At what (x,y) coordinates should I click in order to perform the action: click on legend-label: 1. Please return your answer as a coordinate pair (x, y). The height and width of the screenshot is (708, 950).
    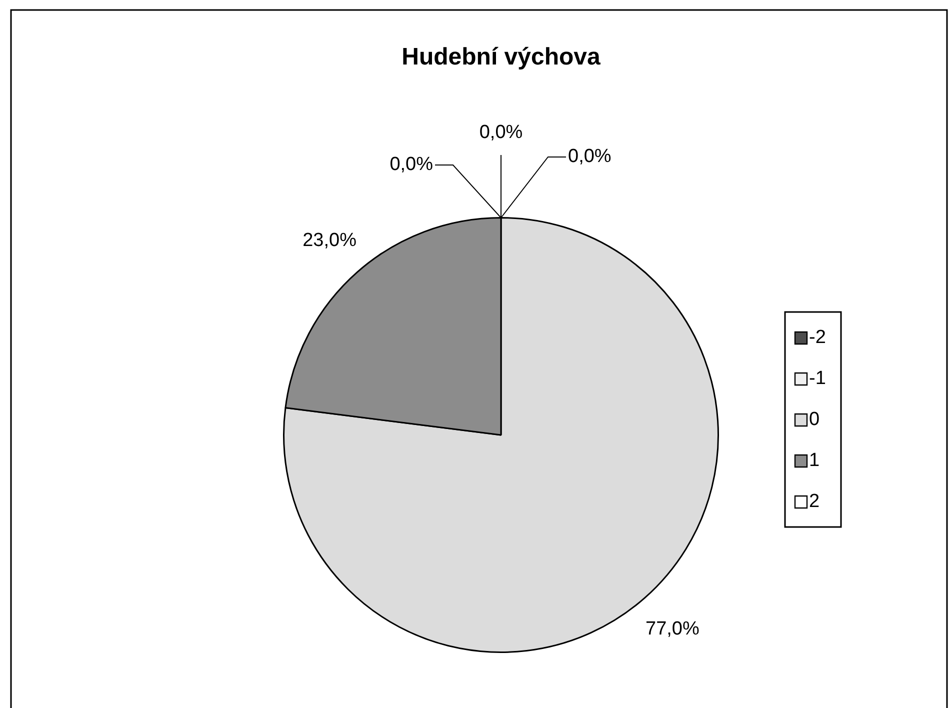
    Looking at the image, I should click on (814, 461).